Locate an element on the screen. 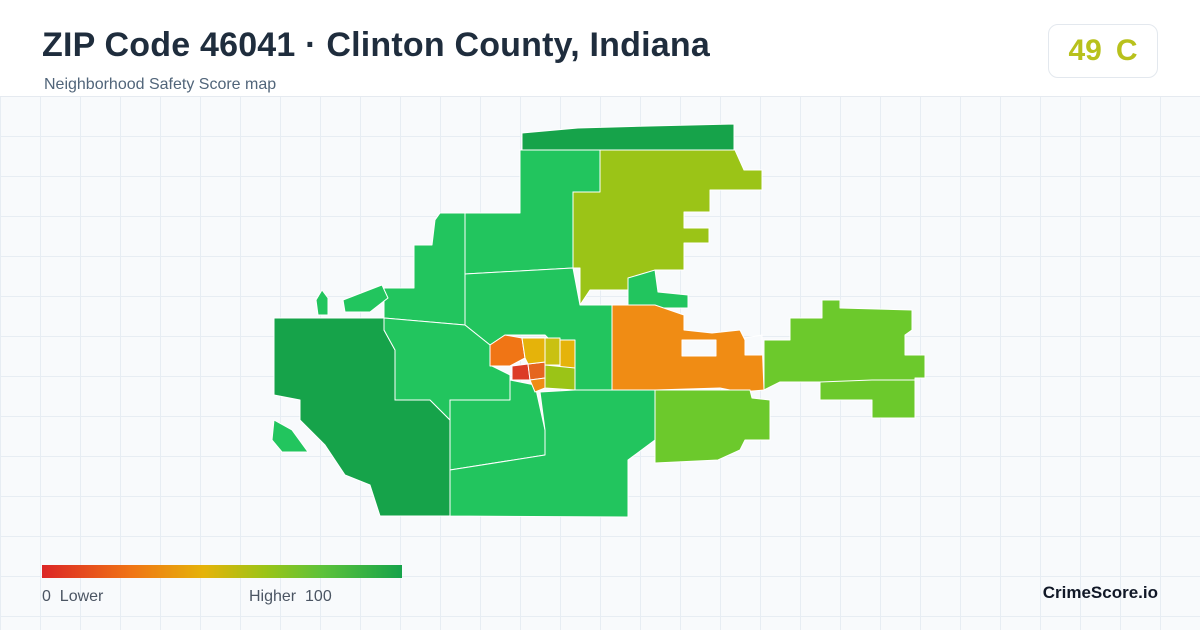  score-value: 49 is located at coordinates (1085, 50).